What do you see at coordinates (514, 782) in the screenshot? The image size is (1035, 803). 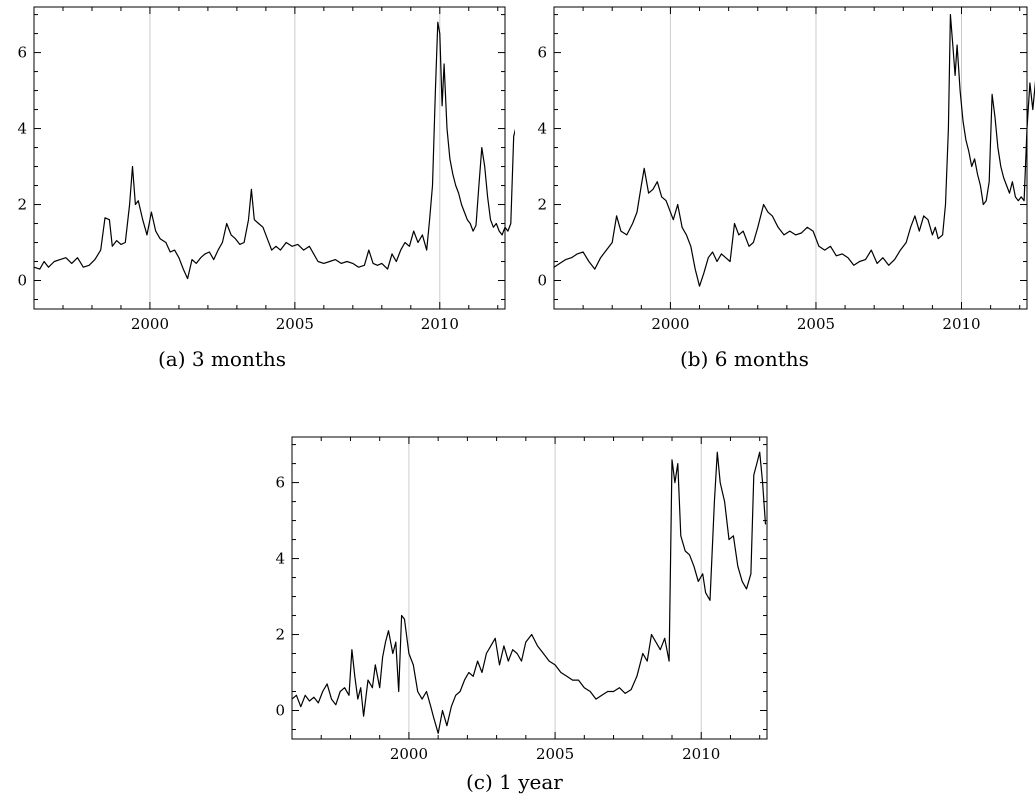 I see `caption-c: (c) 1 year` at bounding box center [514, 782].